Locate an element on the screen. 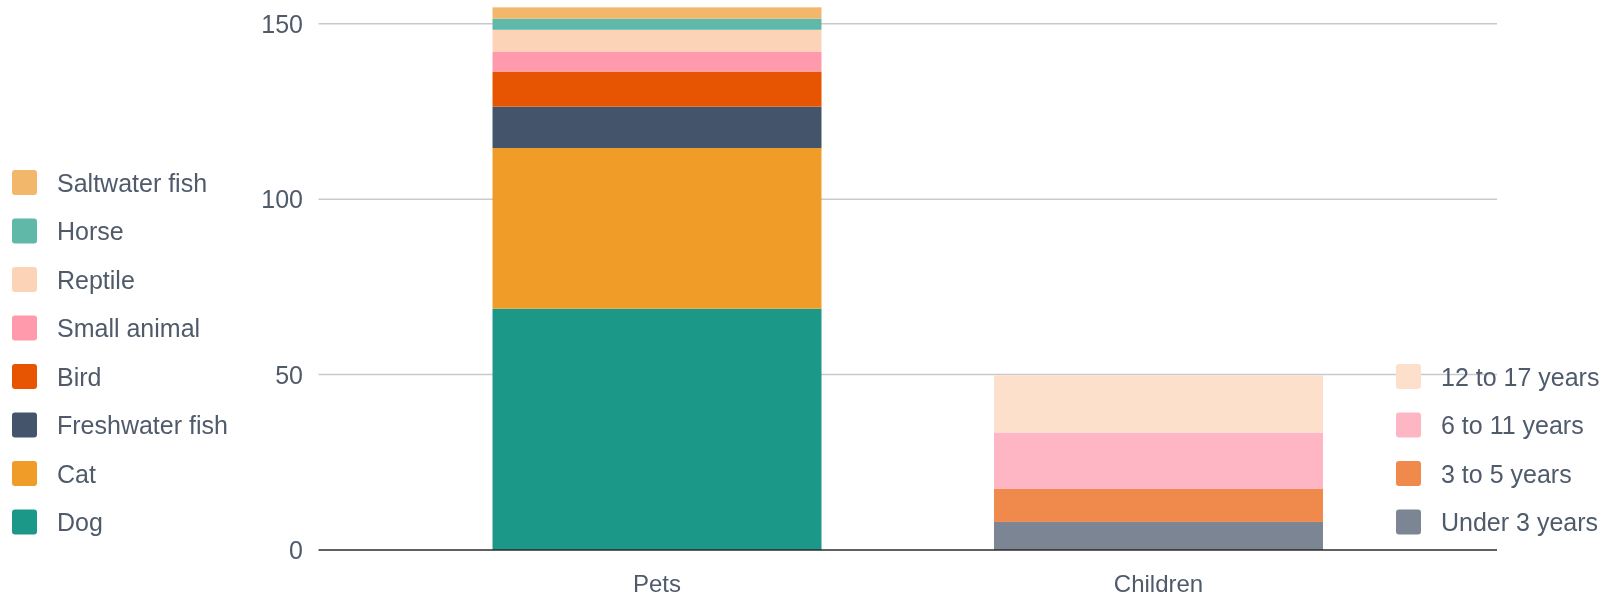  legend-label: Dog is located at coordinates (80, 522).